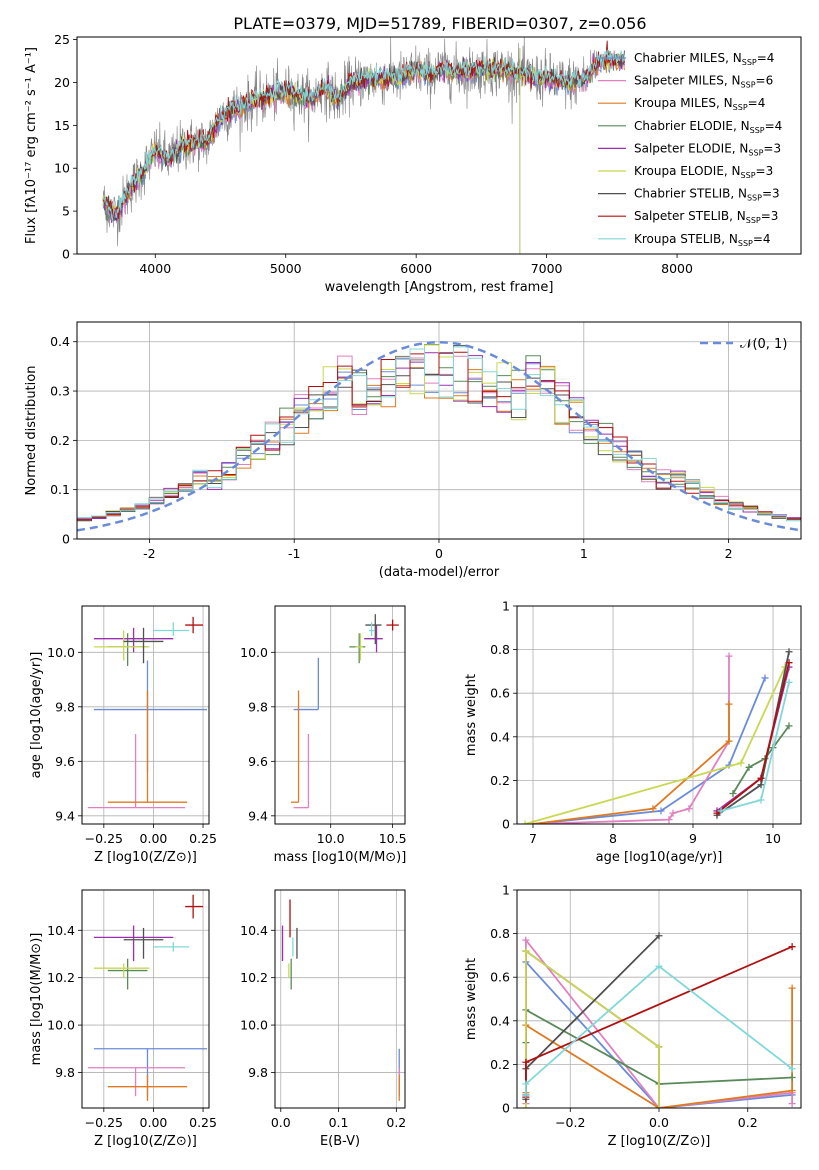 This screenshot has width=819, height=1170. I want to click on y-tick-label: 20, so click(62, 82).